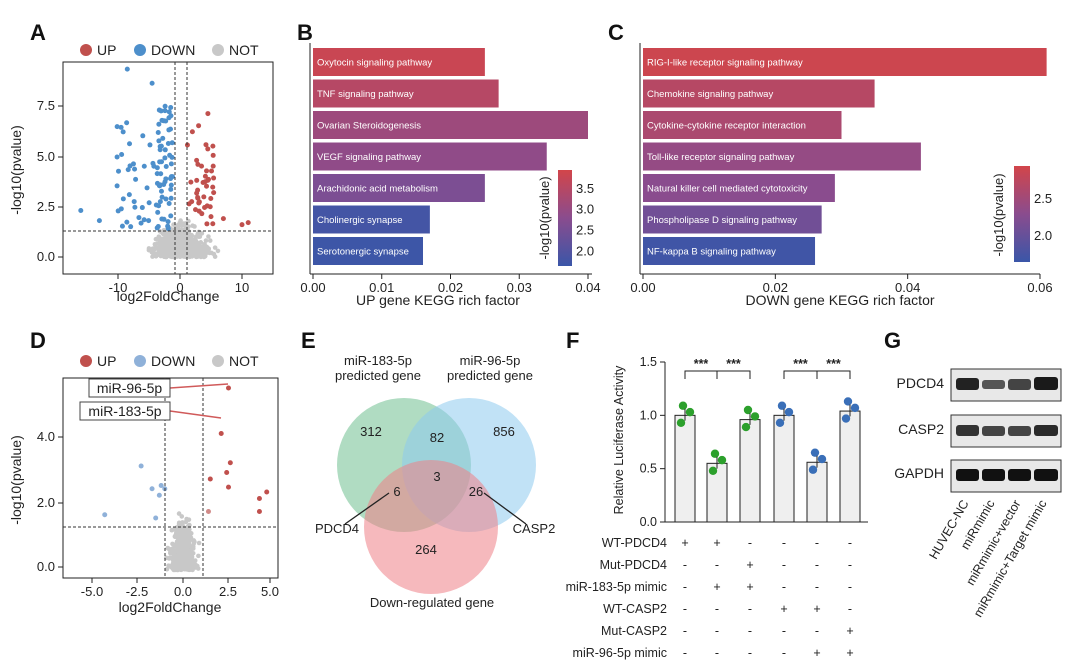  Describe the element at coordinates (948, 530) in the screenshot. I see `lane-label: HUVEC-NC` at that location.